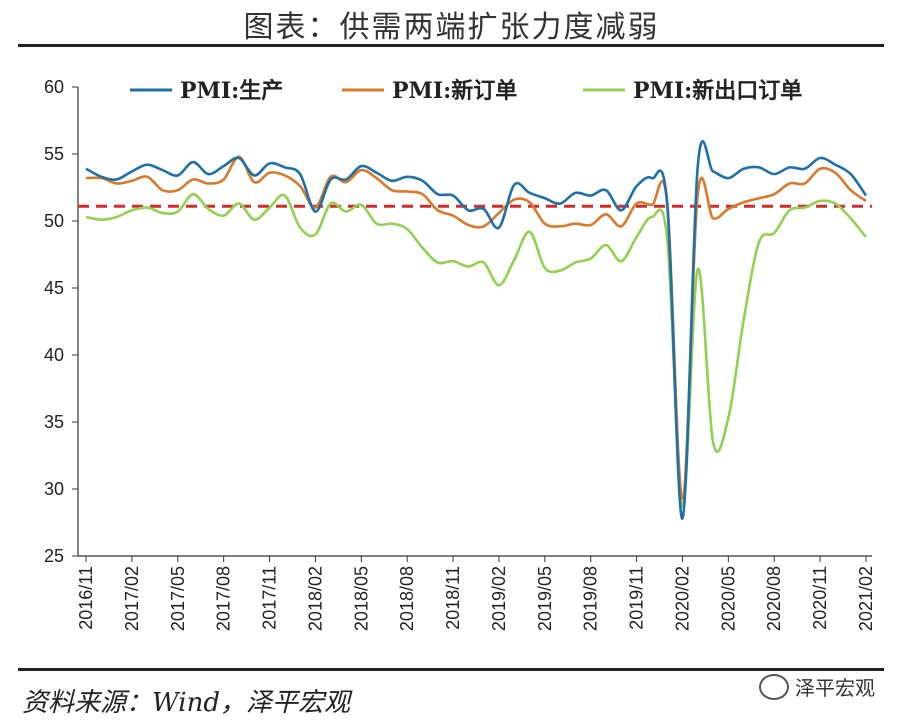  Describe the element at coordinates (774, 686) in the screenshot. I see `wechat-icon` at that location.